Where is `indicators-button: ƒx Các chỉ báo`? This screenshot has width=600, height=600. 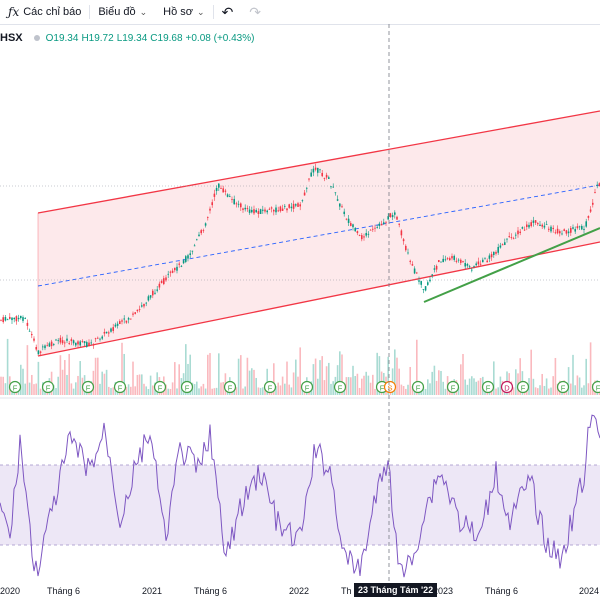
indicators-button: ƒx Các chỉ báo is located at coordinates (44, 12).